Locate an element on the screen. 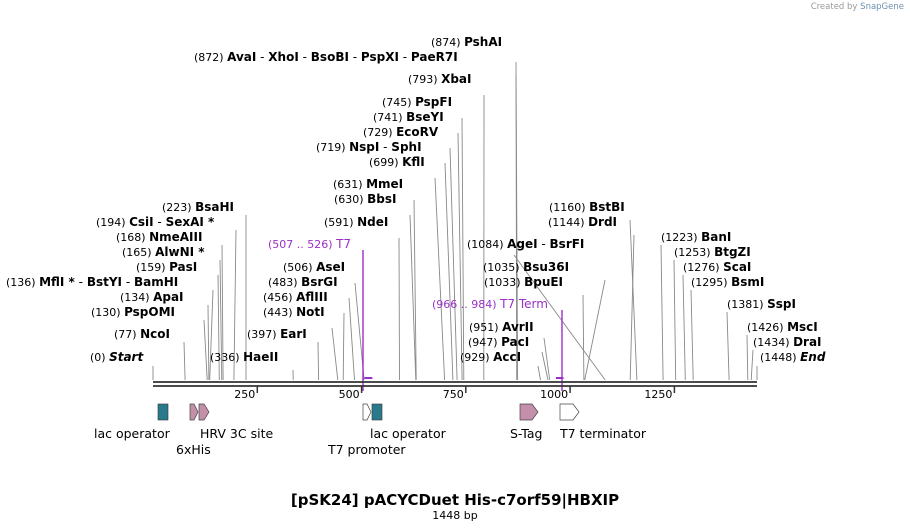  site-label-xbai: (793) XbaI is located at coordinates (439, 79).